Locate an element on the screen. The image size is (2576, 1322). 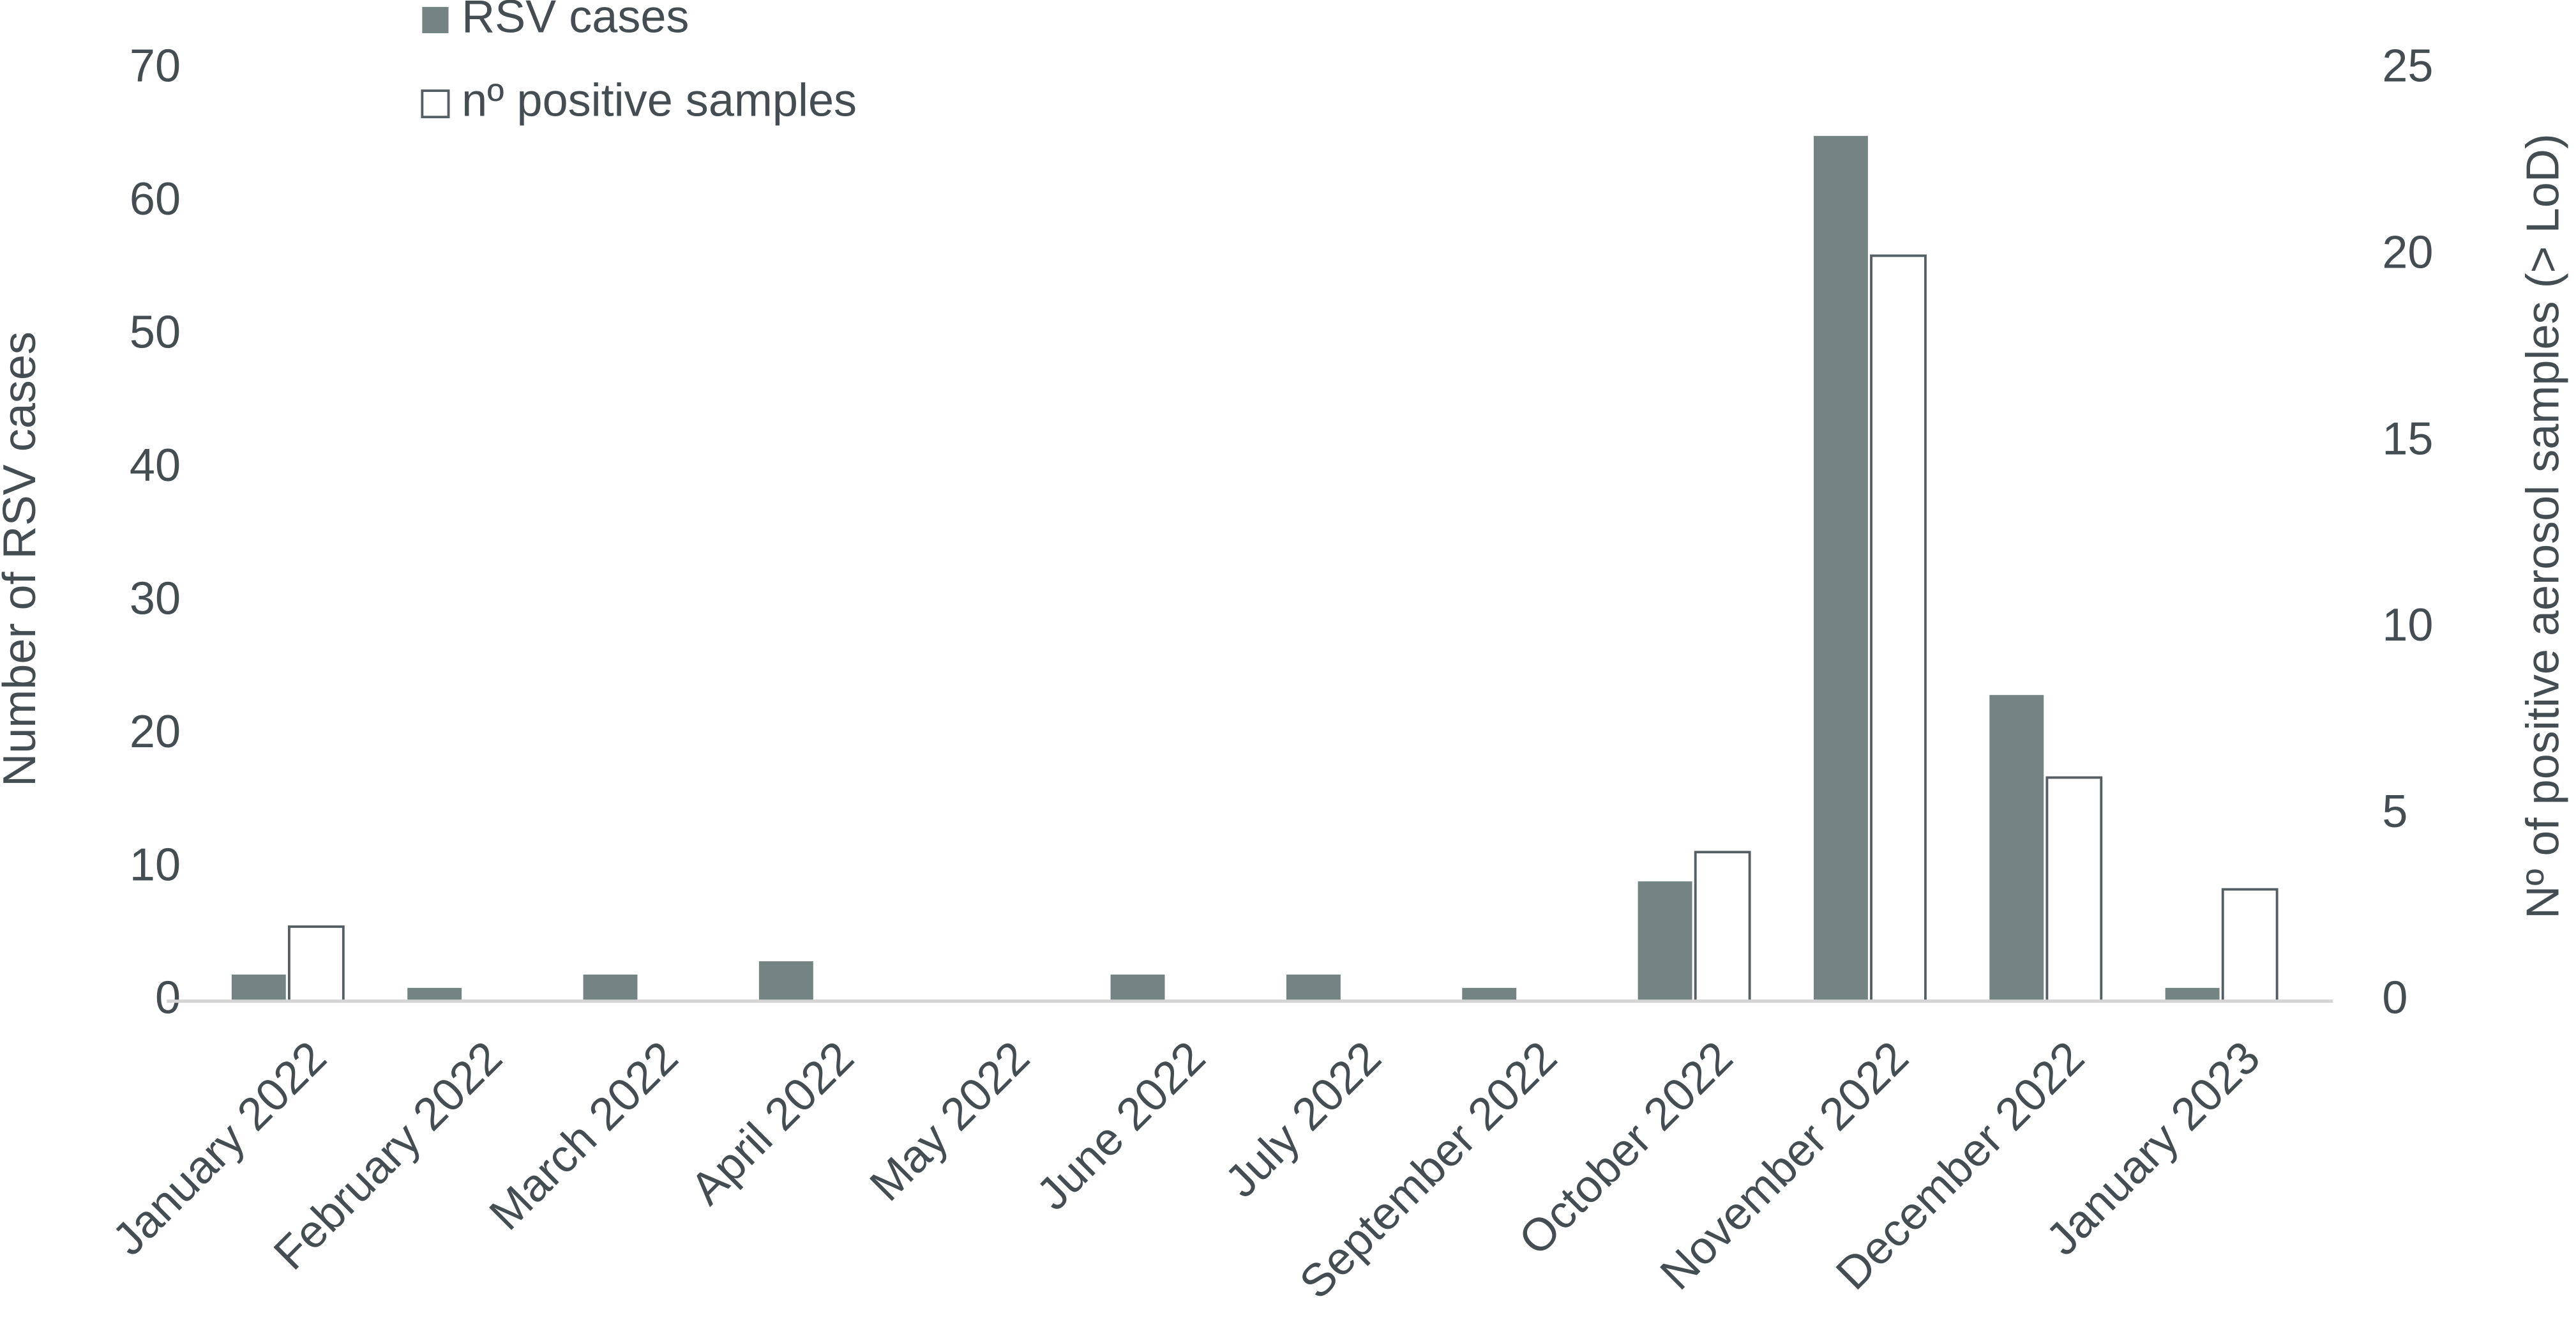
x-tick-label: April 2022 is located at coordinates (772, 1123).